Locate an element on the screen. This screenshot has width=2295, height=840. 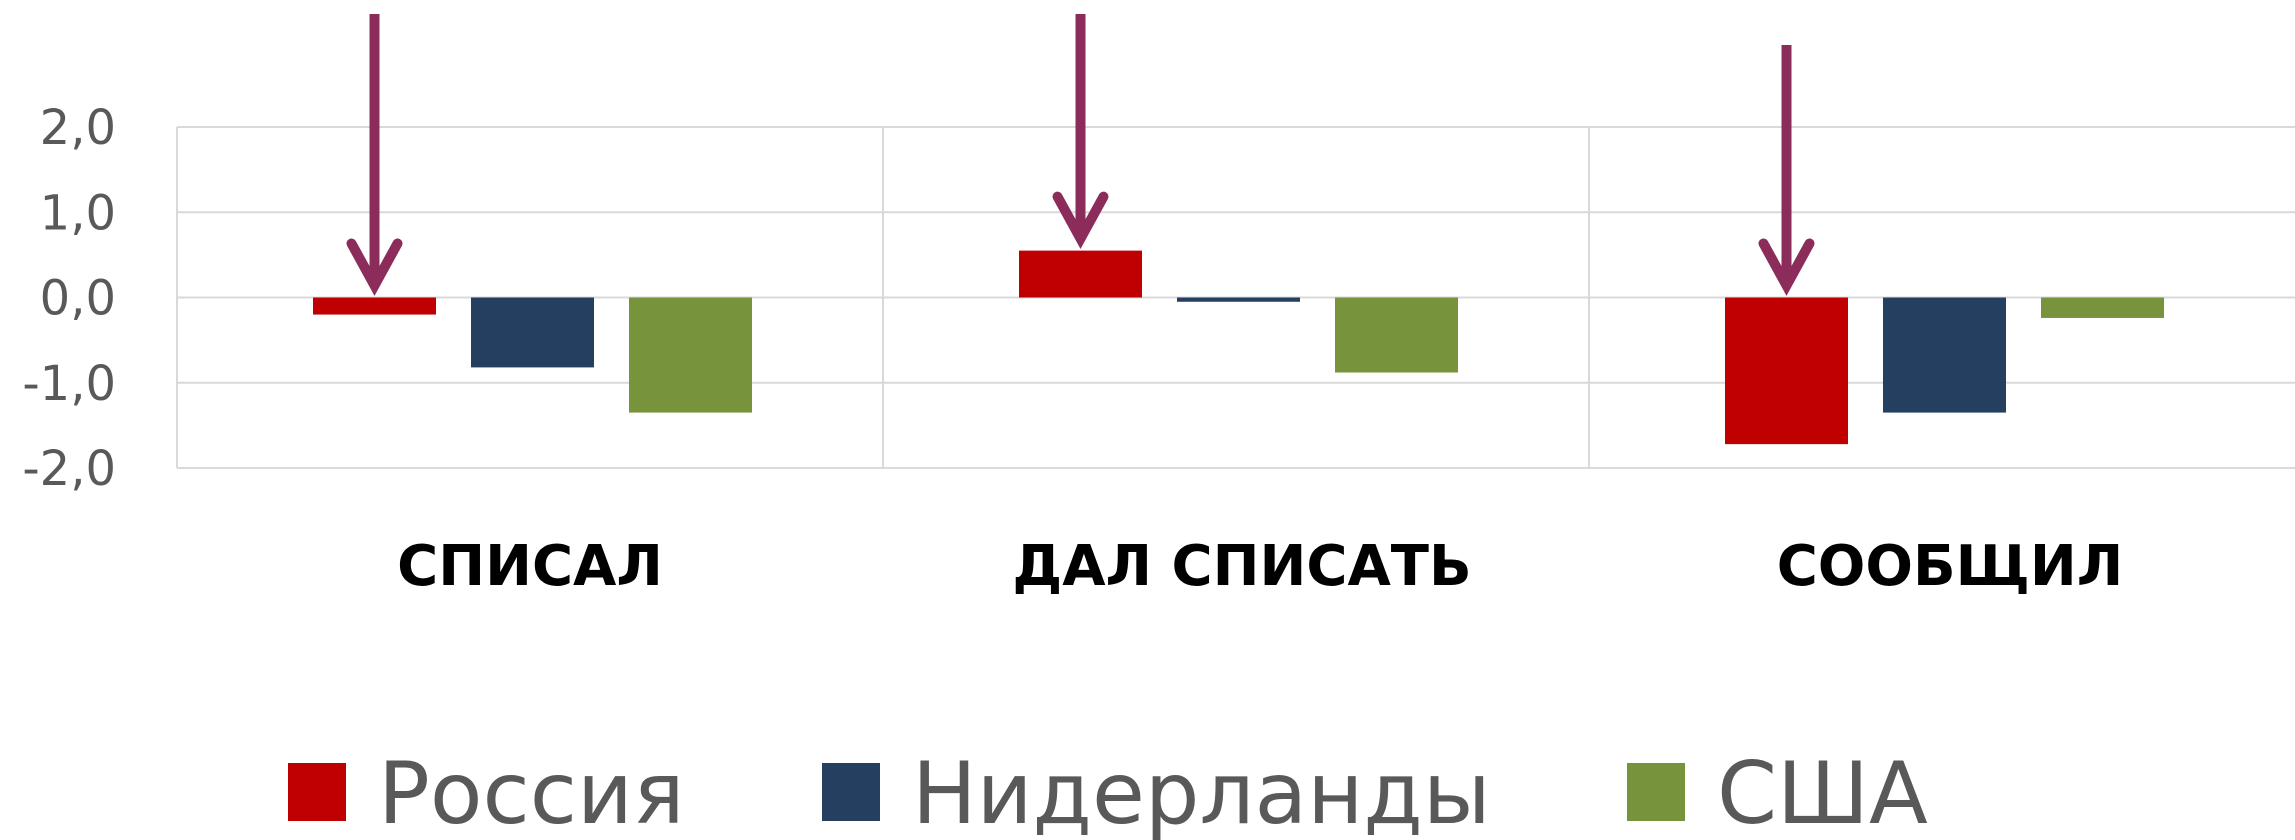
y-tick-label: 2,0 is located at coordinates (78, 128).